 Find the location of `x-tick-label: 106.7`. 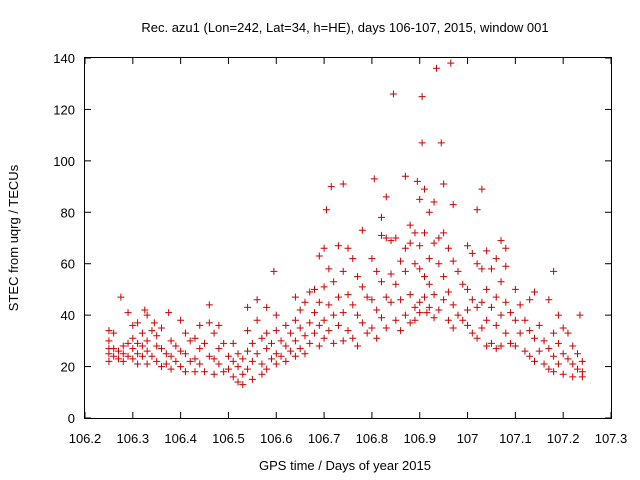

x-tick-label: 106.7 is located at coordinates (324, 438).